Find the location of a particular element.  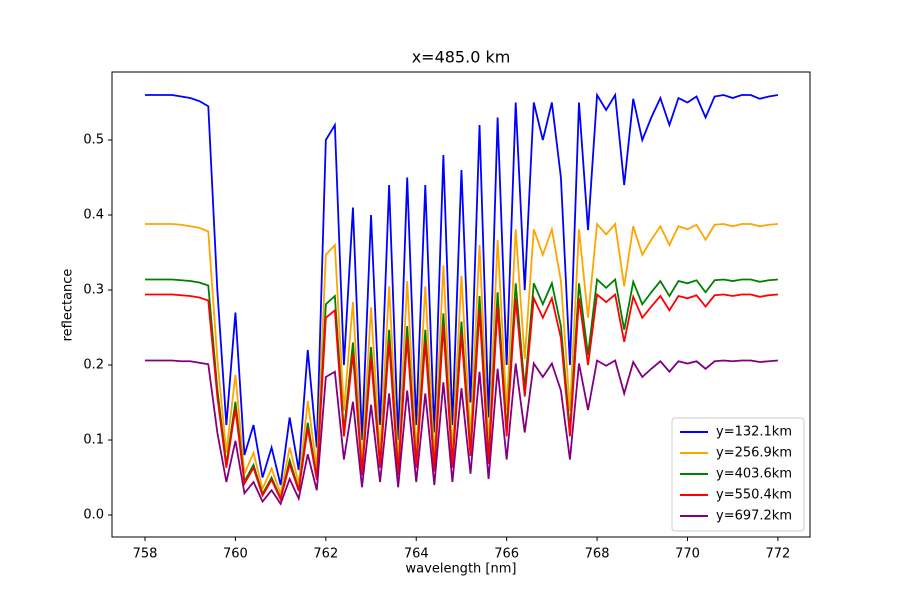

x-axis-label: wavelength [nm] is located at coordinates (461, 569).